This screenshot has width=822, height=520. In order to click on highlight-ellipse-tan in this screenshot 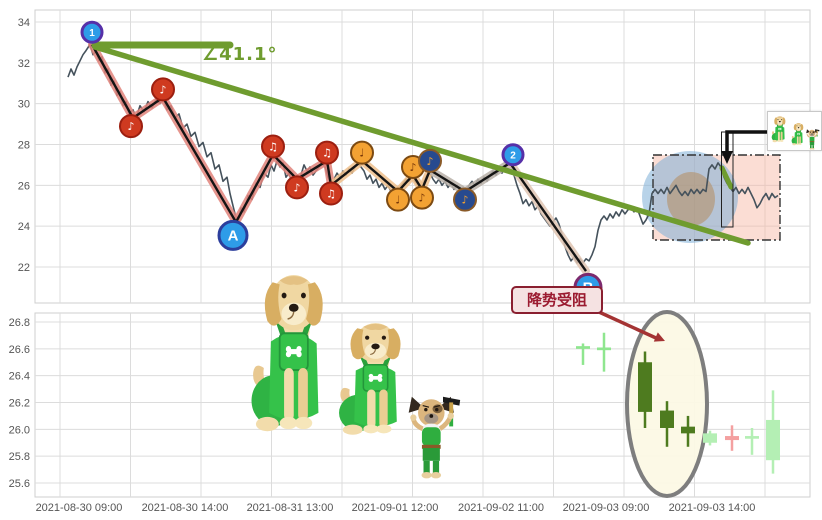, I will do `click(691, 199)`.